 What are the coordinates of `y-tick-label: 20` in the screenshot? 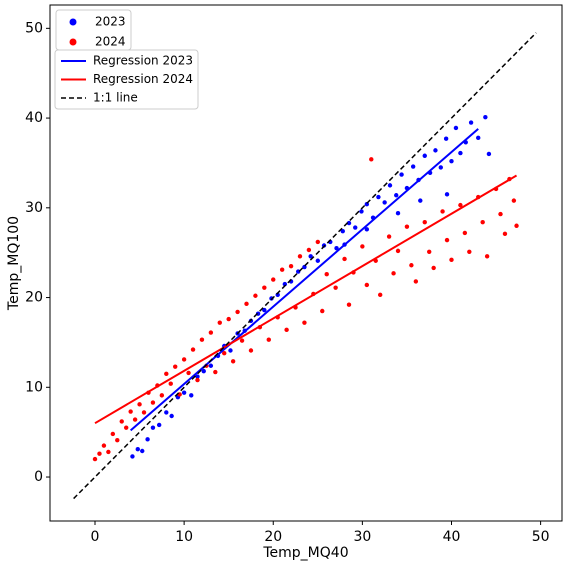 It's located at (34, 298).